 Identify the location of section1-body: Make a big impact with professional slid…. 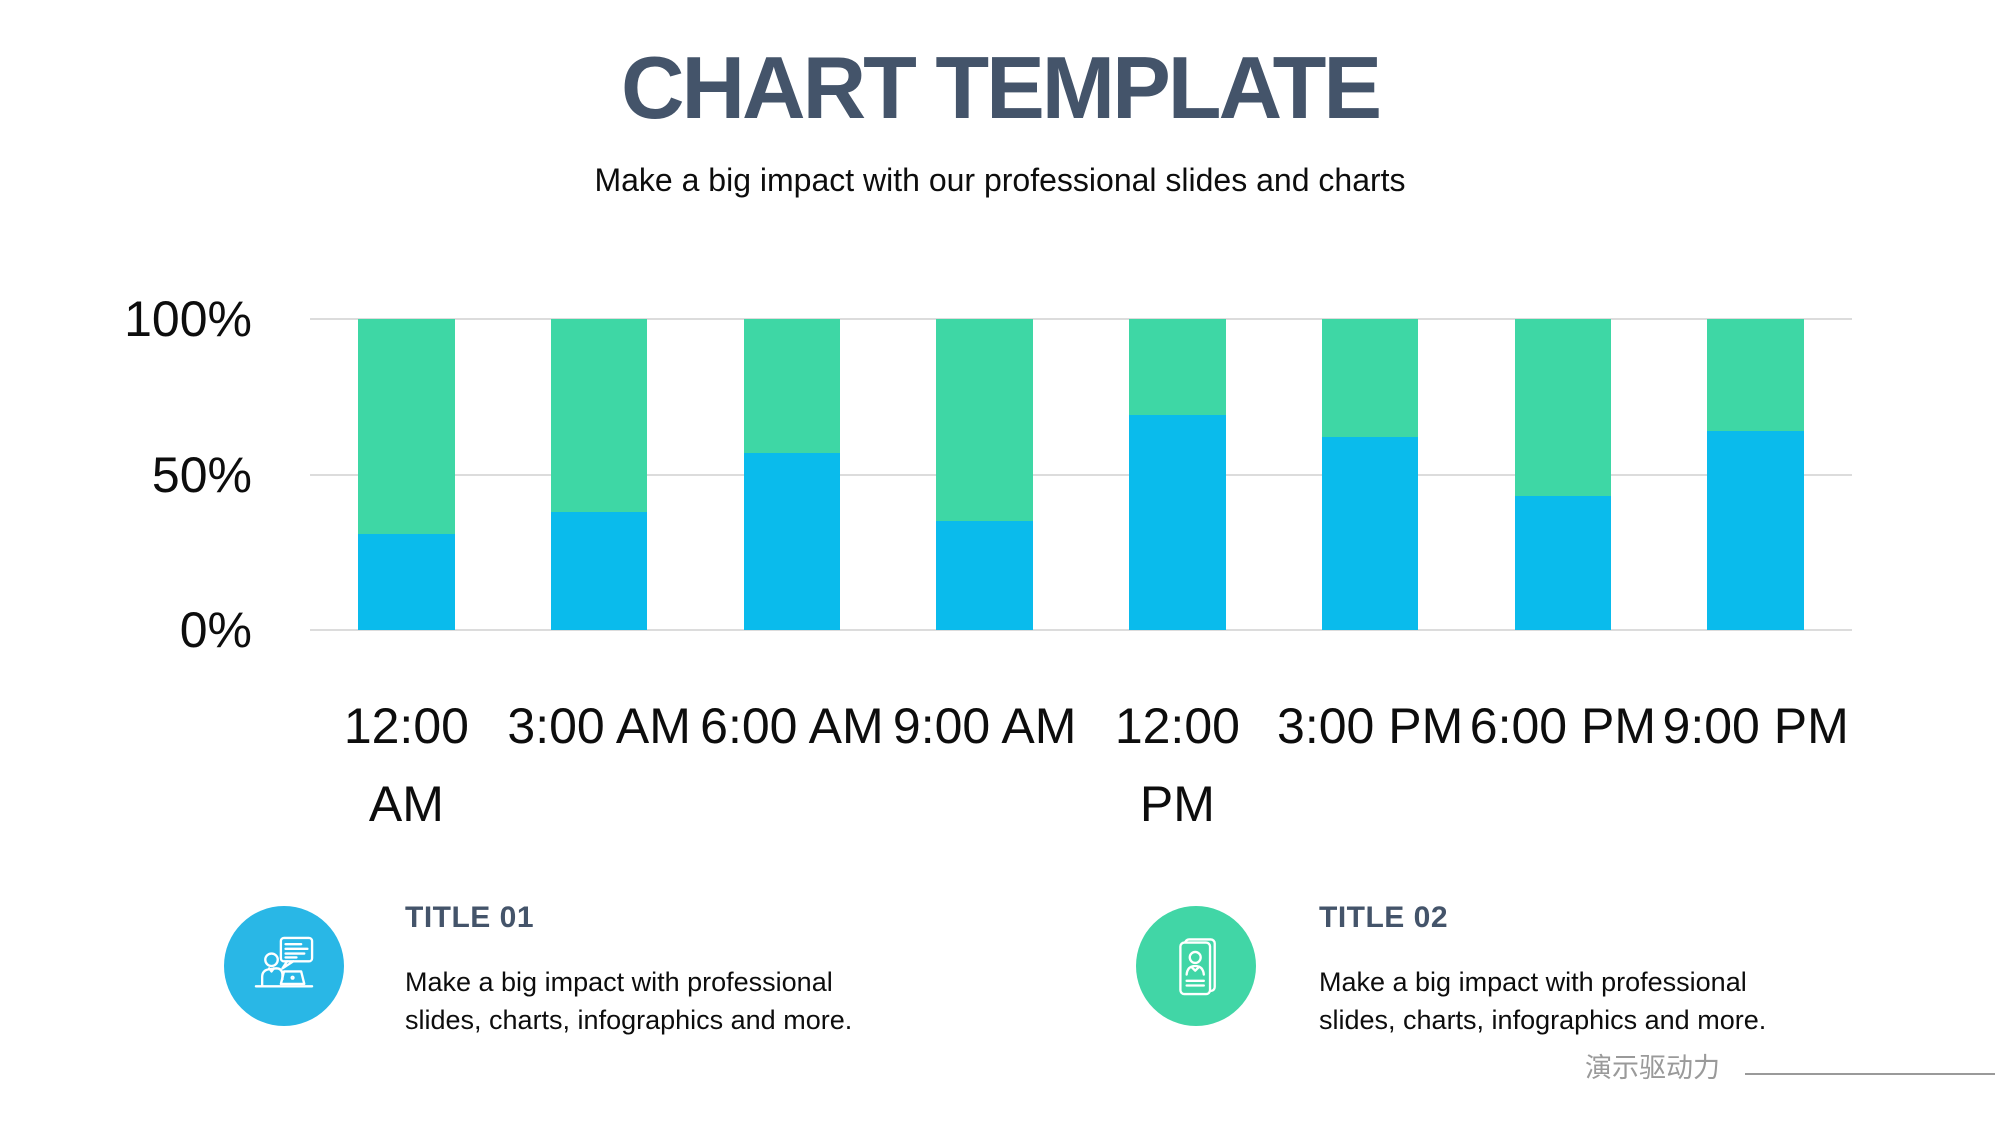
(629, 1001).